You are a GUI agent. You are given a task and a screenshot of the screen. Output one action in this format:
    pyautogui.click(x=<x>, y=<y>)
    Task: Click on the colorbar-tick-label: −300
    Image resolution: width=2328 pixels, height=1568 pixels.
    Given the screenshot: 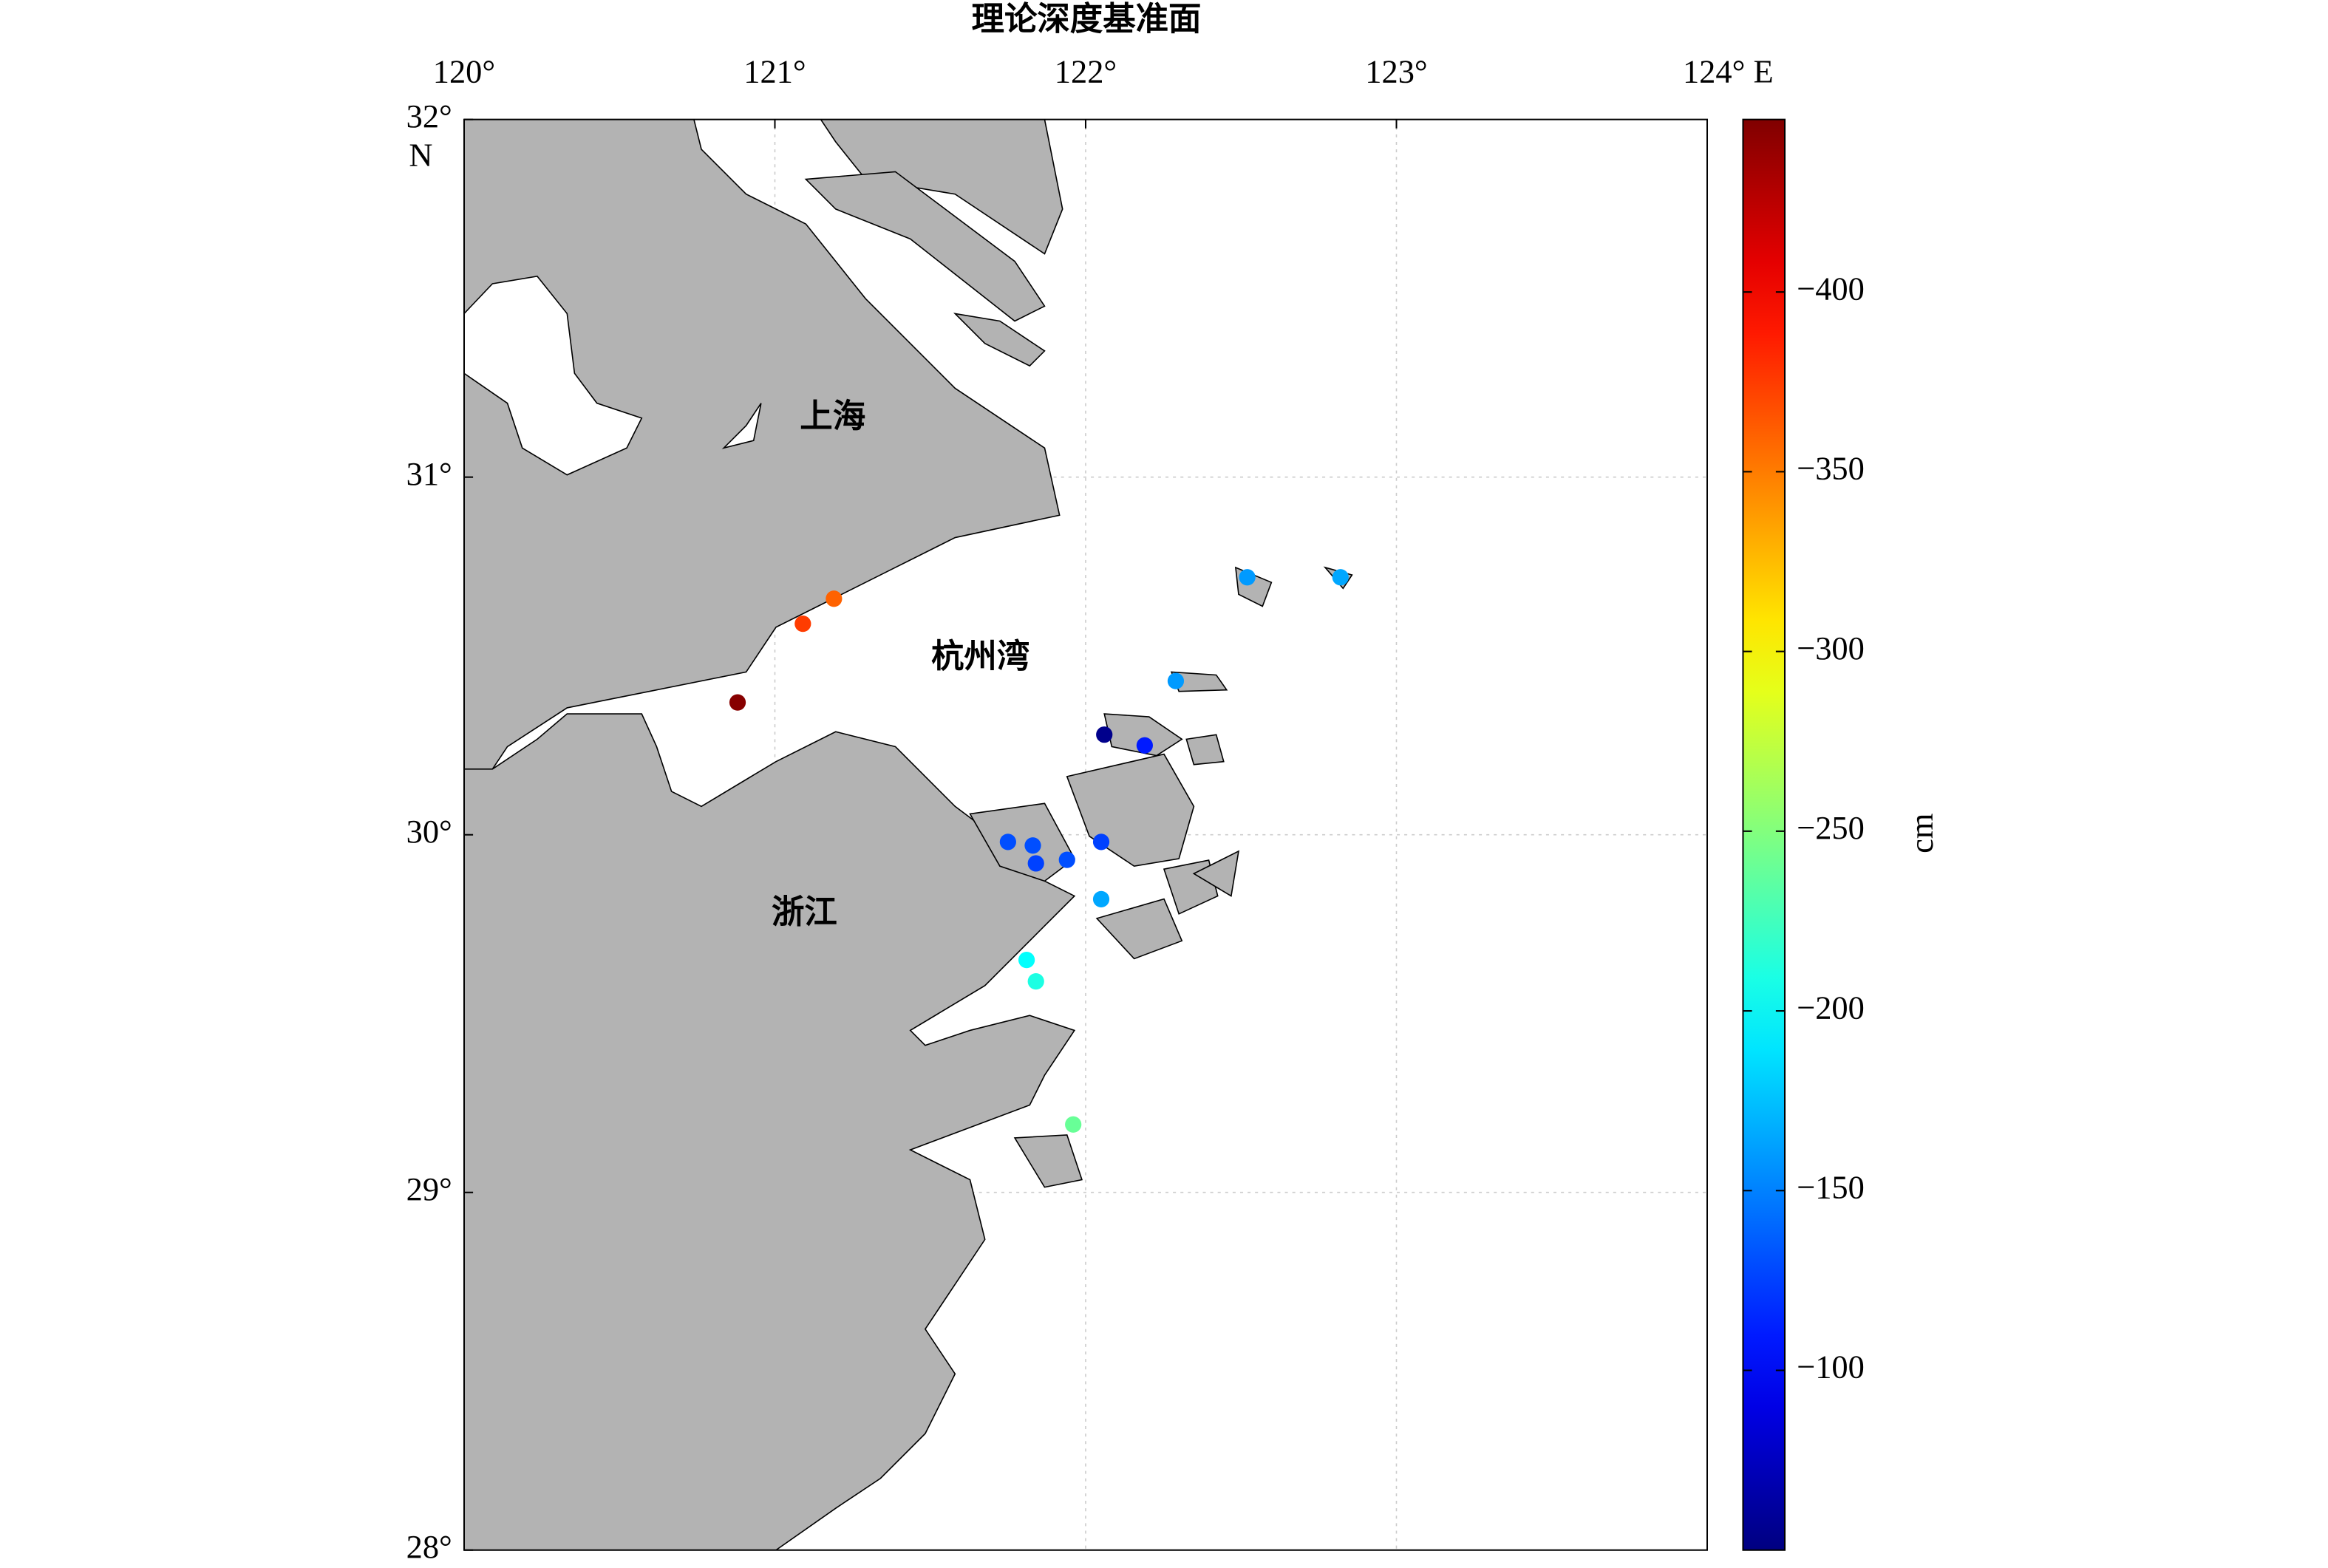 What is the action you would take?
    pyautogui.click(x=1831, y=648)
    